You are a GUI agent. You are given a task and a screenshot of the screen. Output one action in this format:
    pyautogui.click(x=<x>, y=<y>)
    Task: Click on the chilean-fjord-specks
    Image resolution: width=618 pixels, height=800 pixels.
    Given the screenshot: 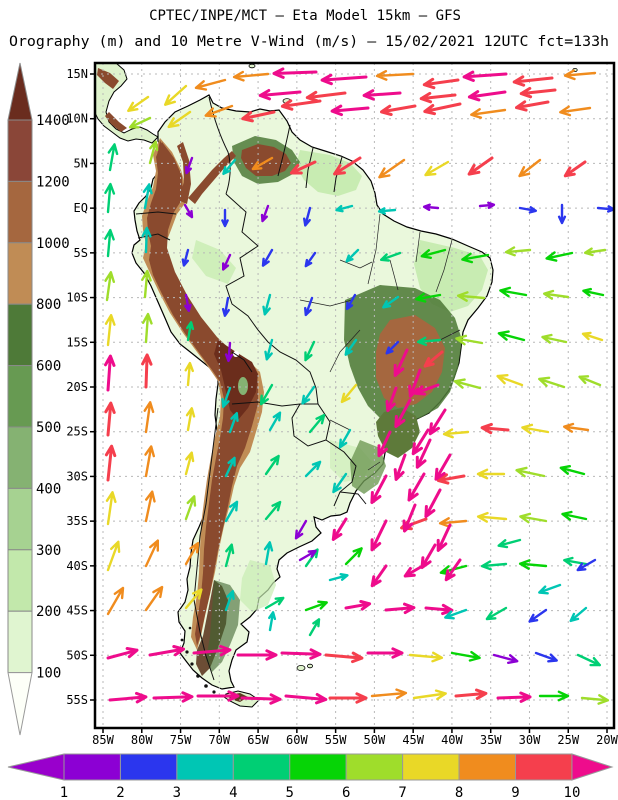 What is the action you would take?
    pyautogui.click(x=198, y=660)
    